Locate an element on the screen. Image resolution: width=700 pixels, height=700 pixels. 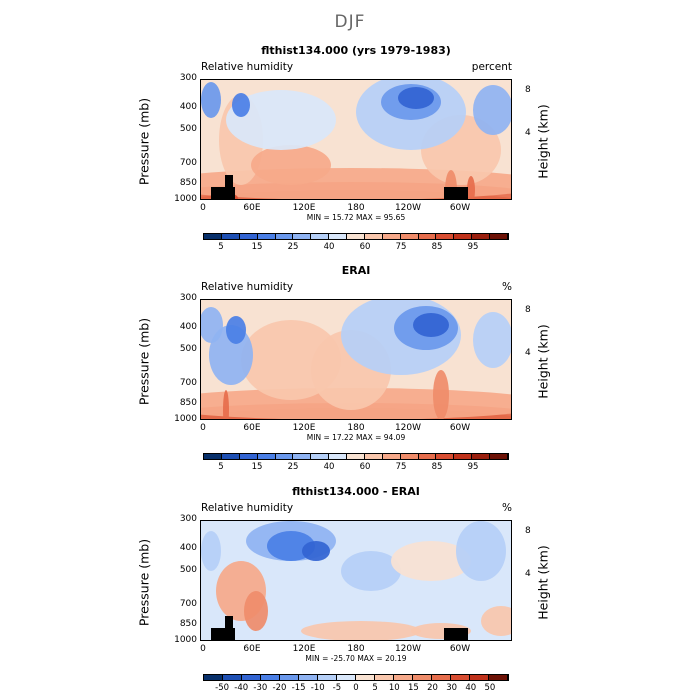
colorbar-label: 0 is located at coordinates (356, 688).